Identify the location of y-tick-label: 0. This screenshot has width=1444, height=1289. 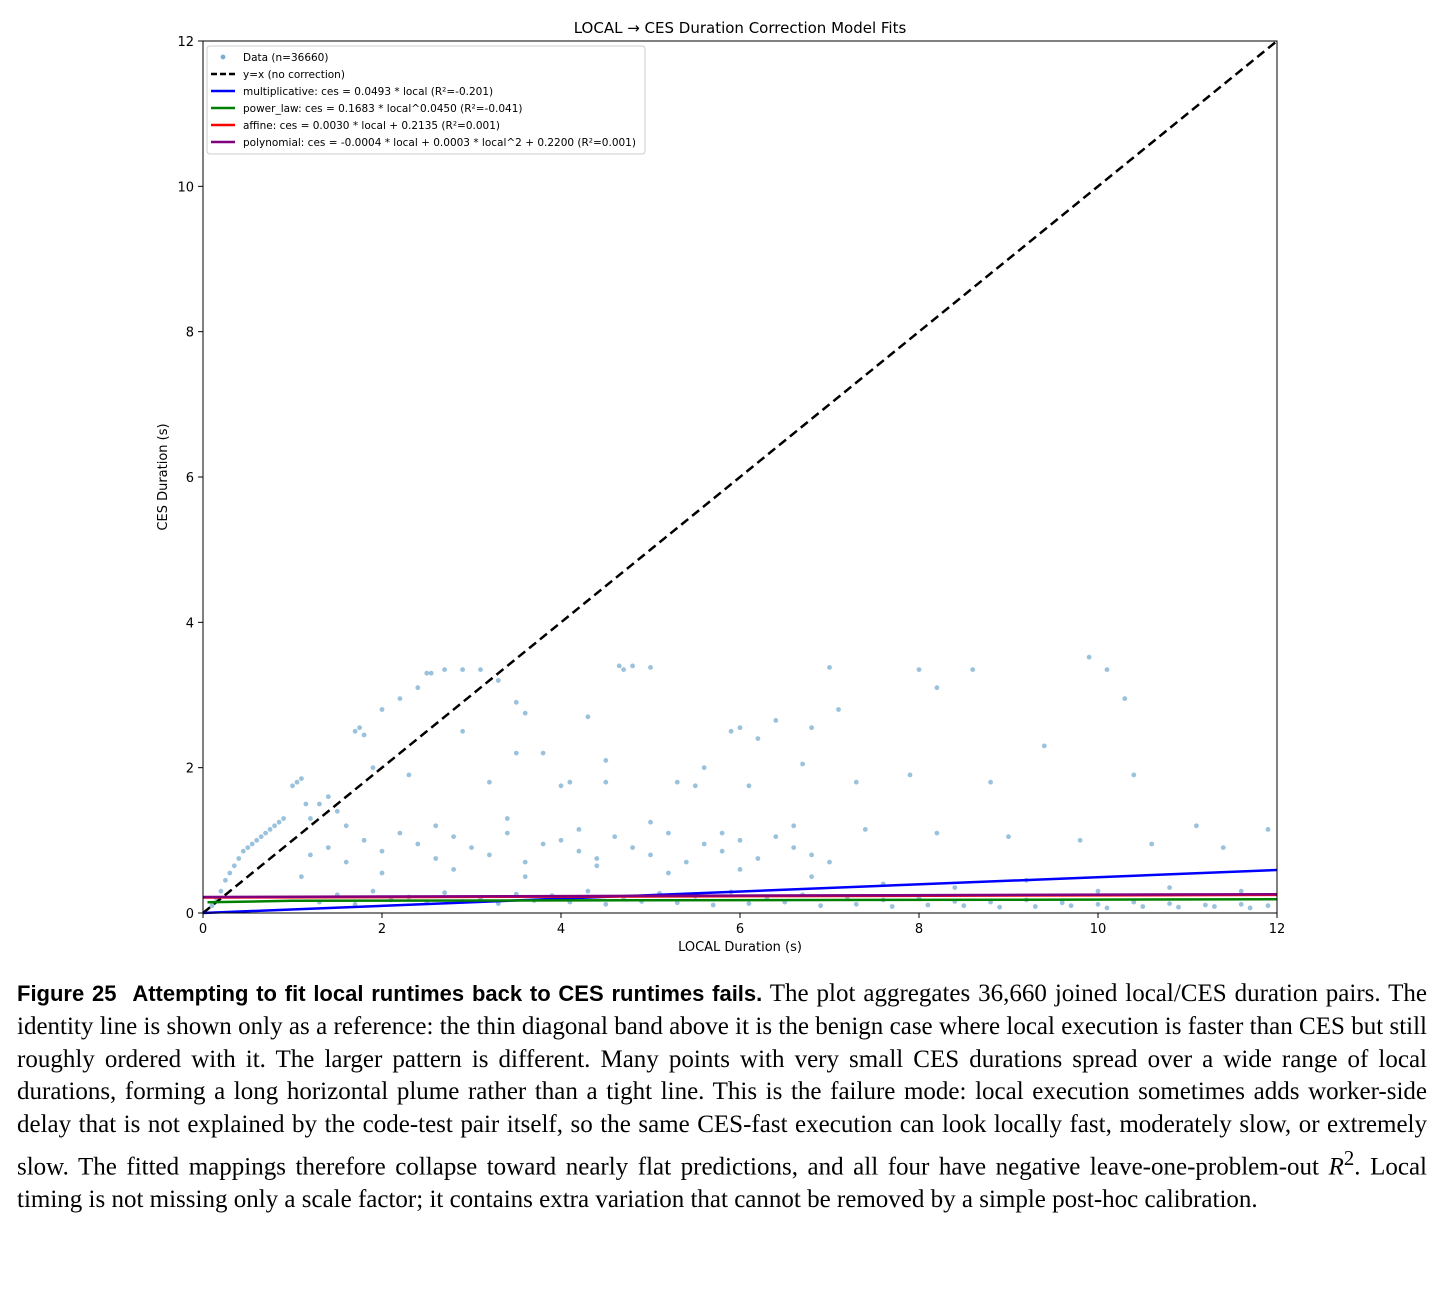
(190, 914).